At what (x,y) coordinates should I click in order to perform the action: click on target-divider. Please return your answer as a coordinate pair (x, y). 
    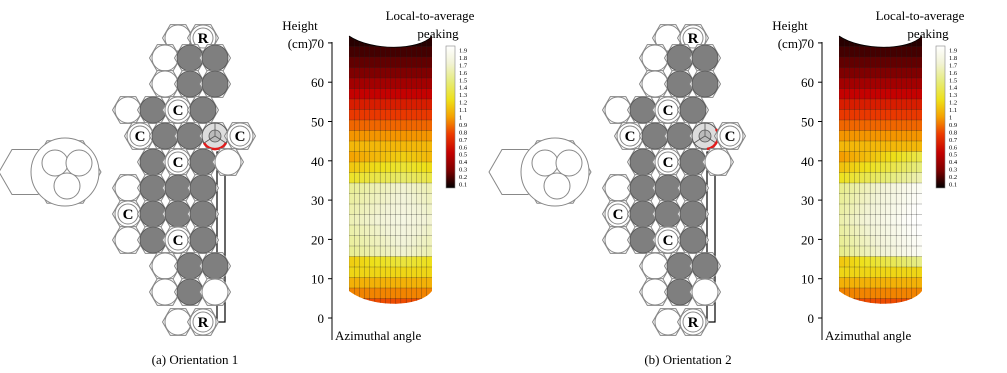
    Looking at the image, I should click on (209, 139).